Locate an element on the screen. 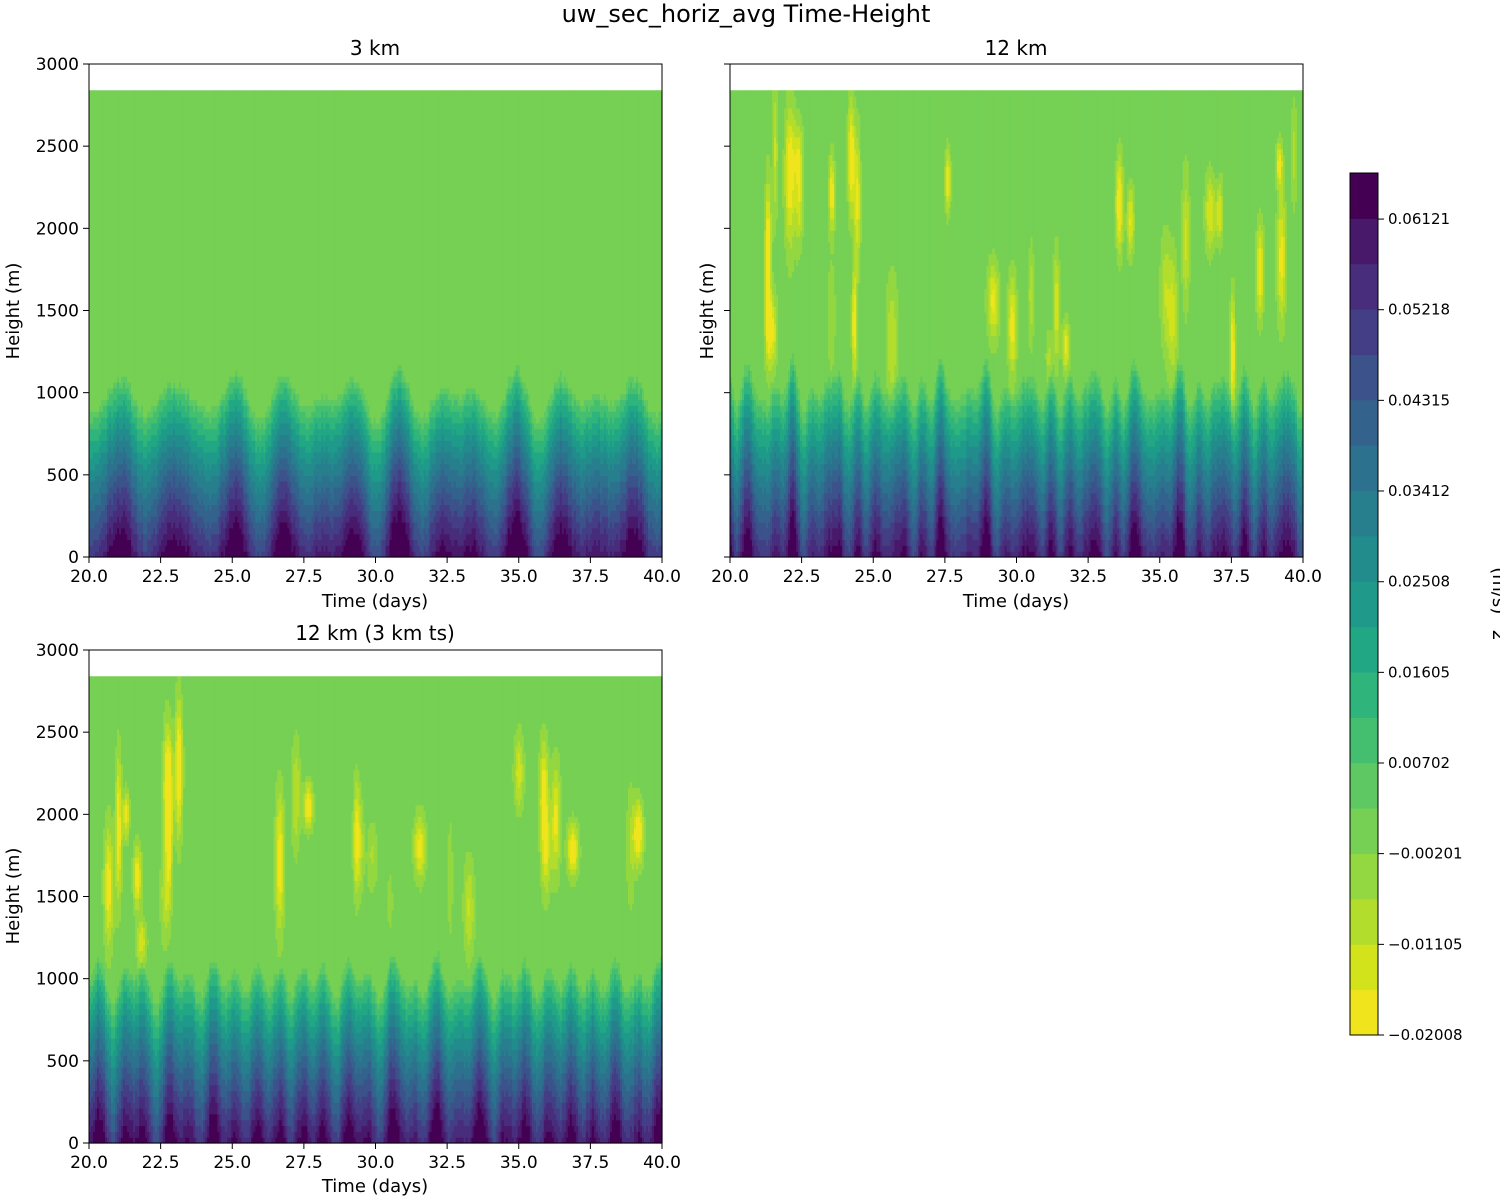 This screenshot has width=1500, height=1200. y-tick-label: 1500 is located at coordinates (57, 312).